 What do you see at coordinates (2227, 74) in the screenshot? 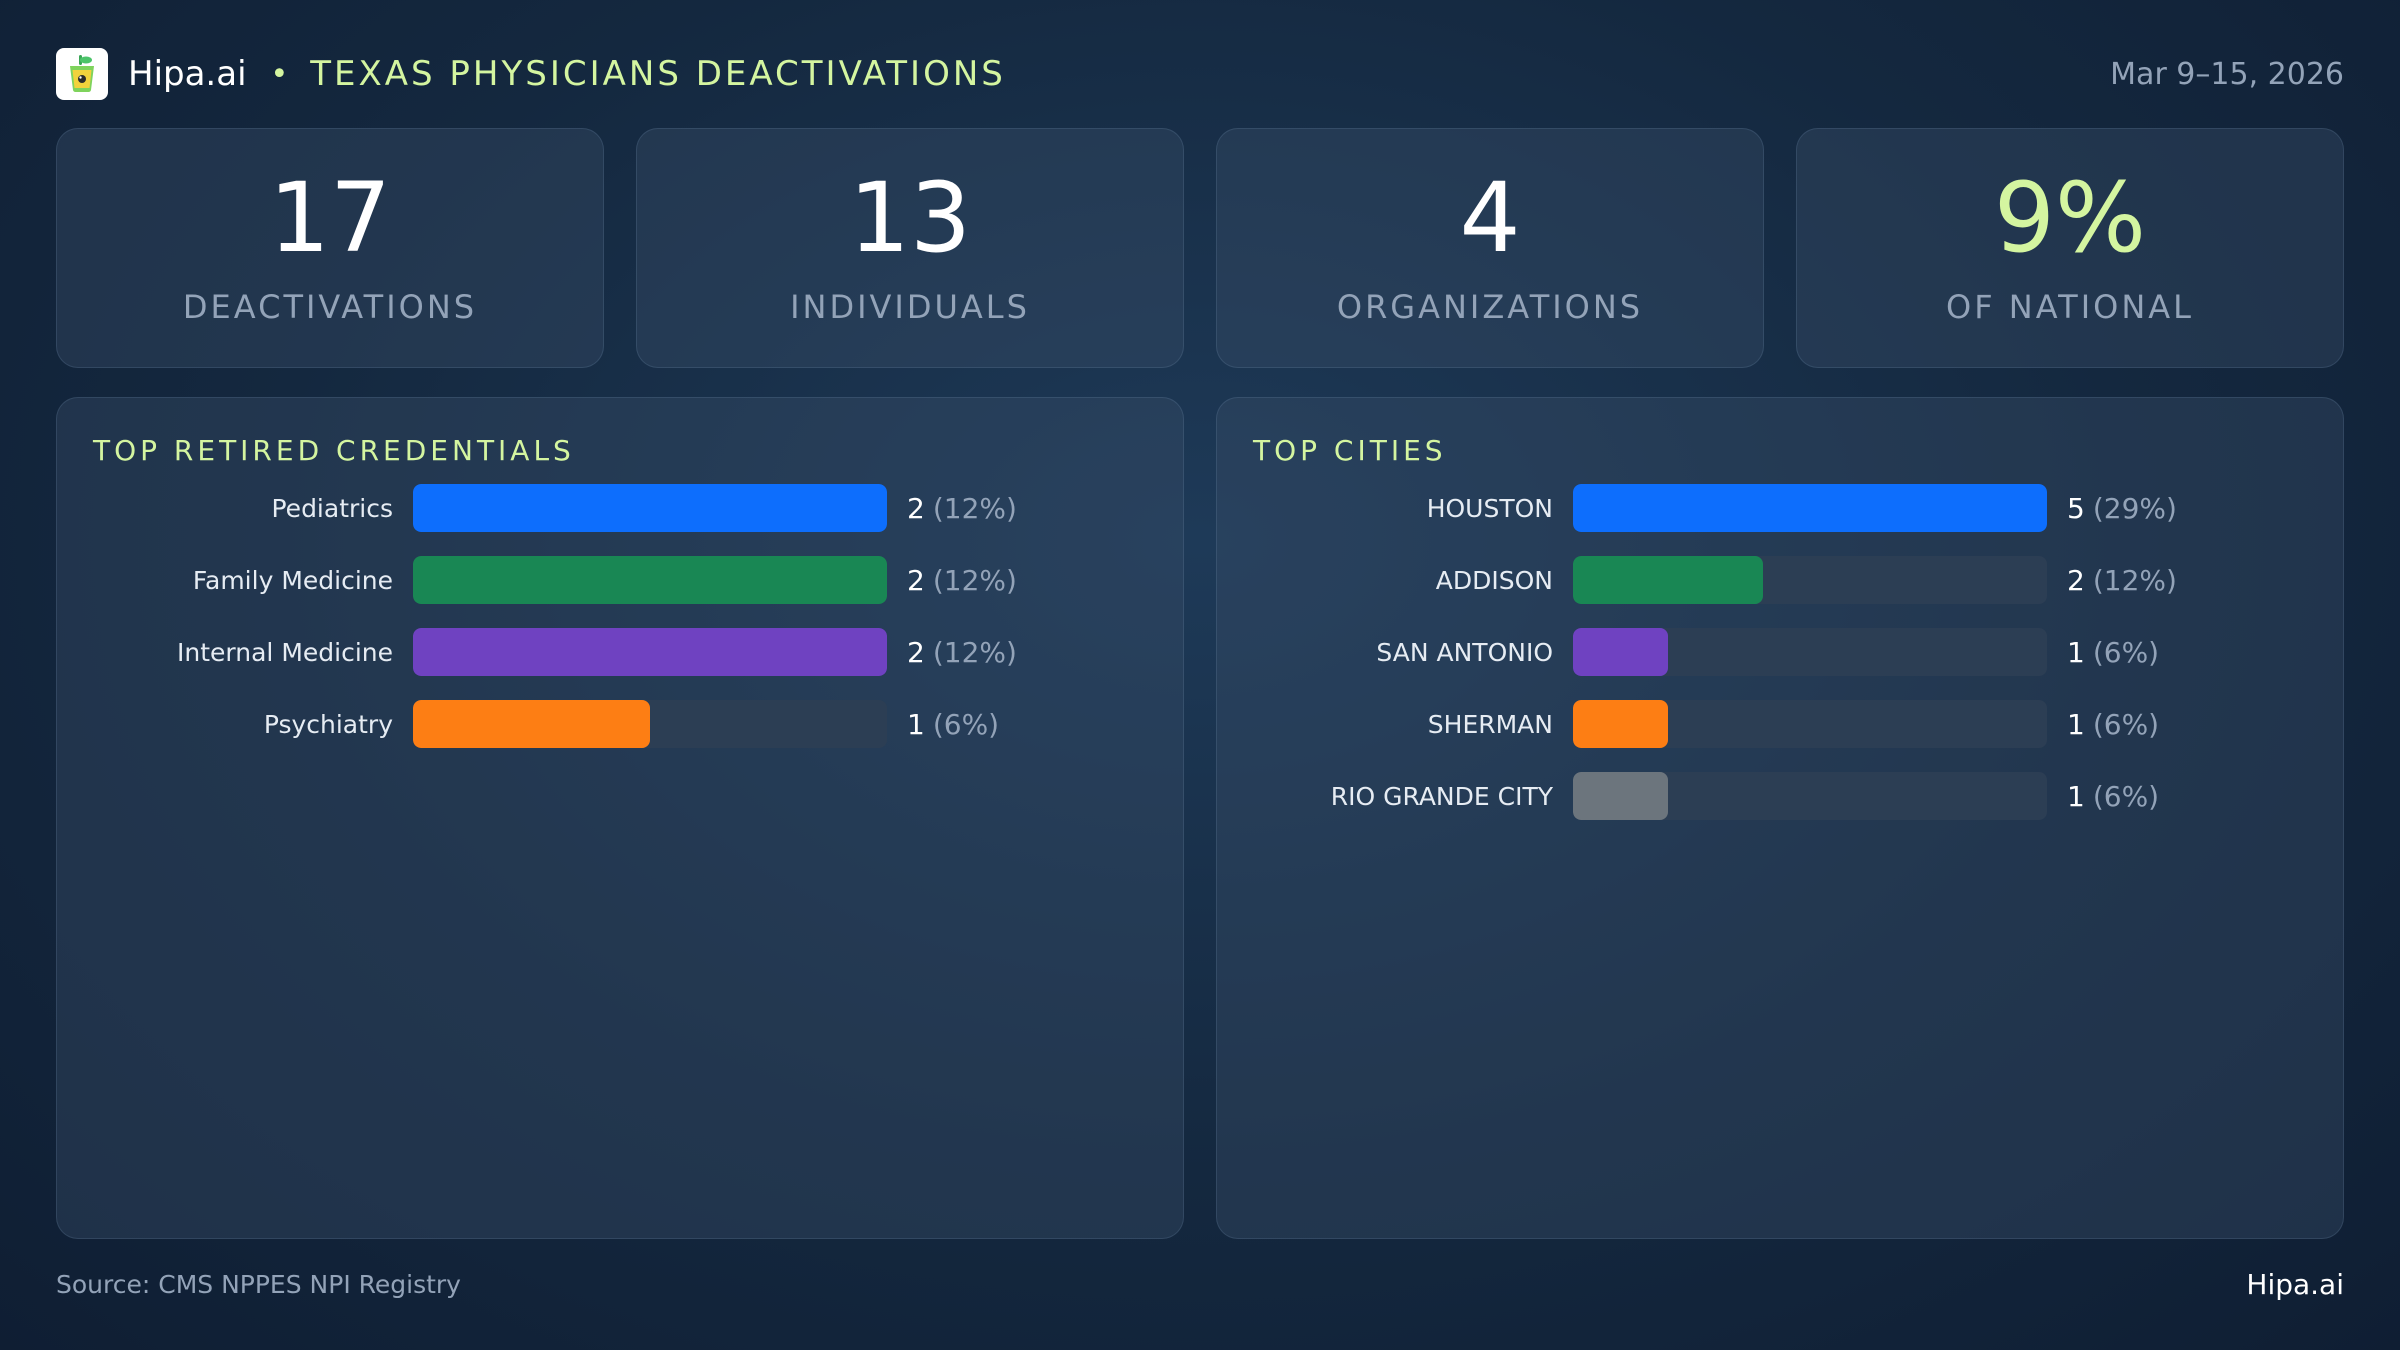
I see `date-range: Mar 9–15, 2026` at bounding box center [2227, 74].